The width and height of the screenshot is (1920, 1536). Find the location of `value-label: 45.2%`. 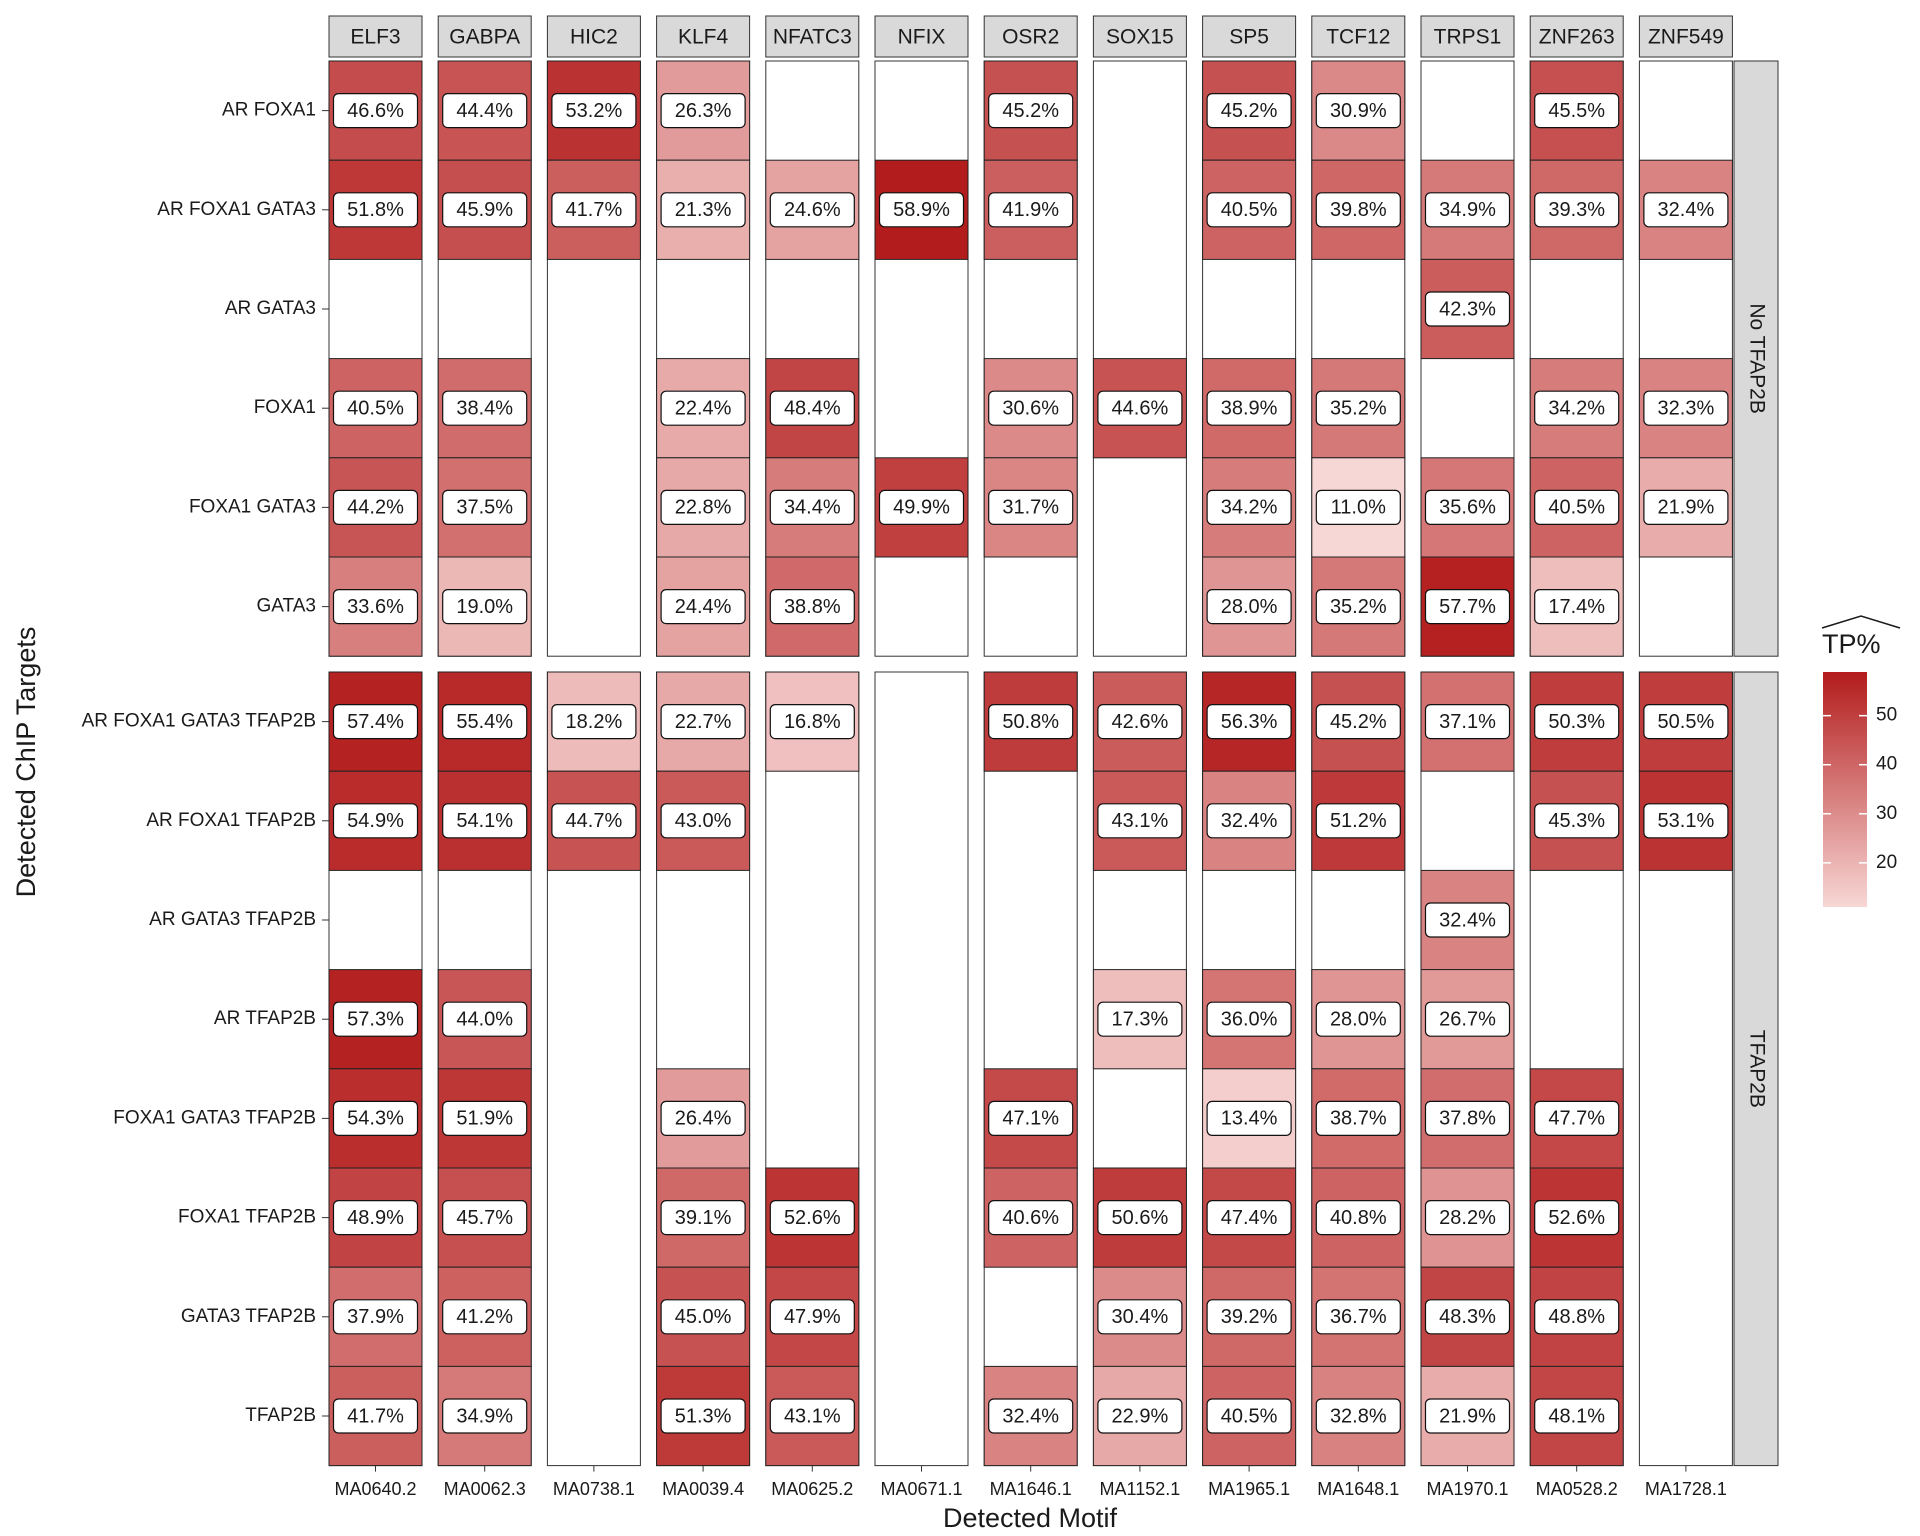

value-label: 45.2% is located at coordinates (1249, 111).